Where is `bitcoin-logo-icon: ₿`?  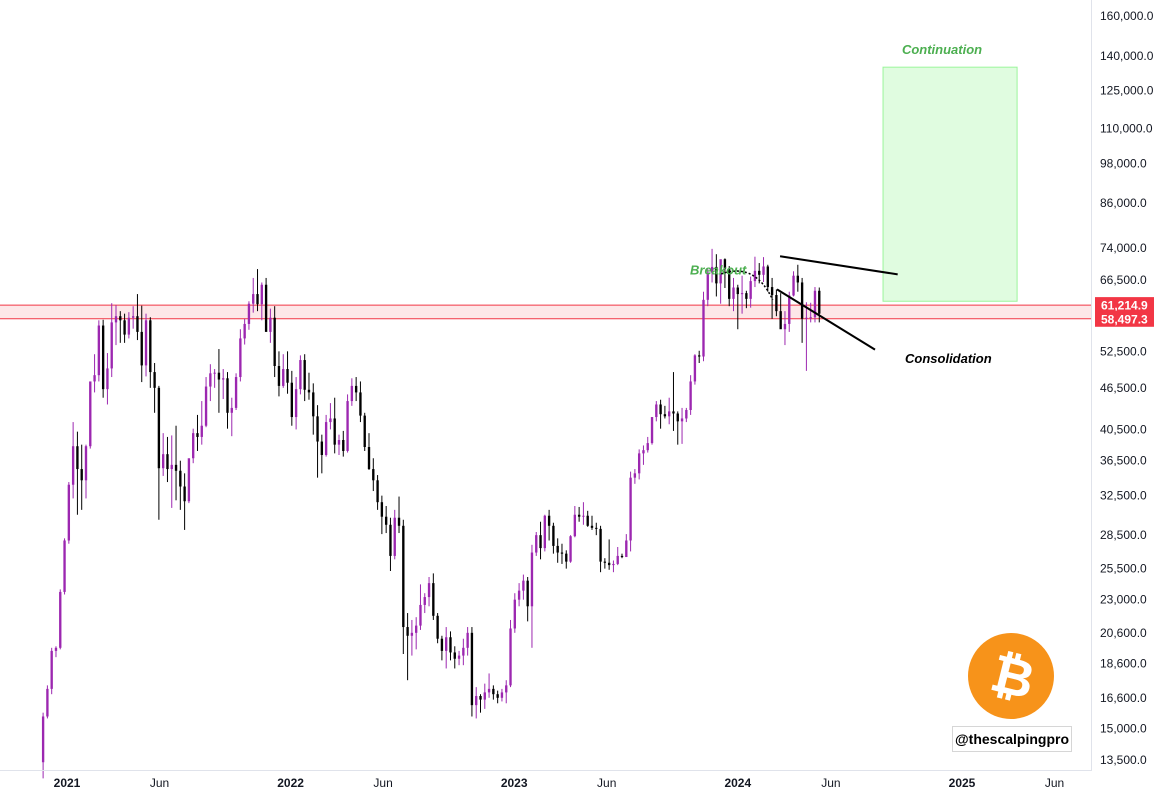
bitcoin-logo-icon: ₿ is located at coordinates (1011, 676).